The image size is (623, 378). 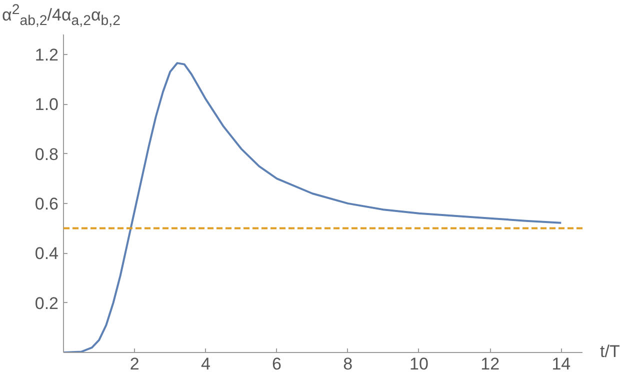 I want to click on y-tick-label: 0.2, so click(x=46, y=303).